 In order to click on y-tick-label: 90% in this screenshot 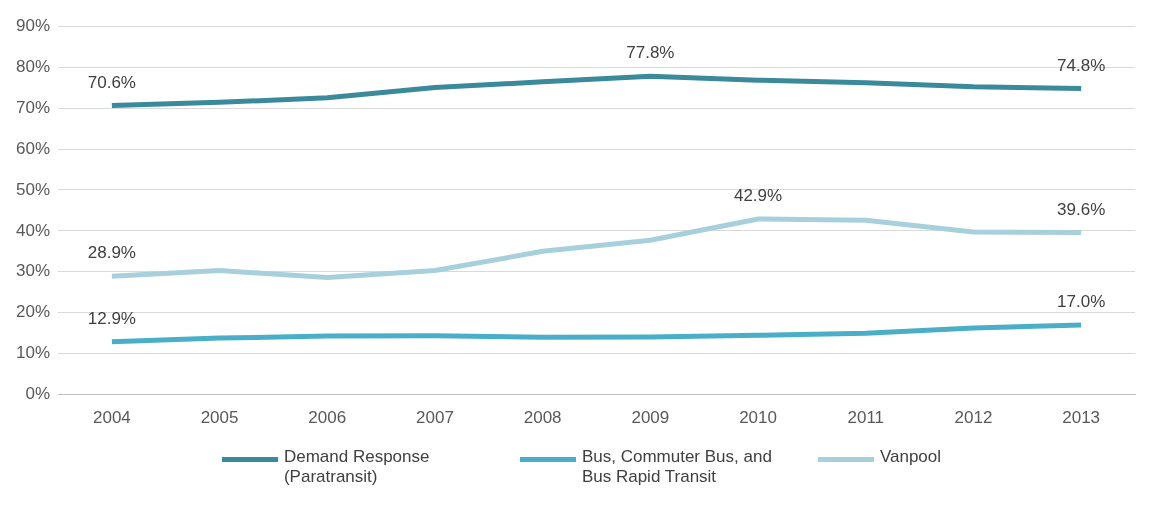, I will do `click(33, 25)`.